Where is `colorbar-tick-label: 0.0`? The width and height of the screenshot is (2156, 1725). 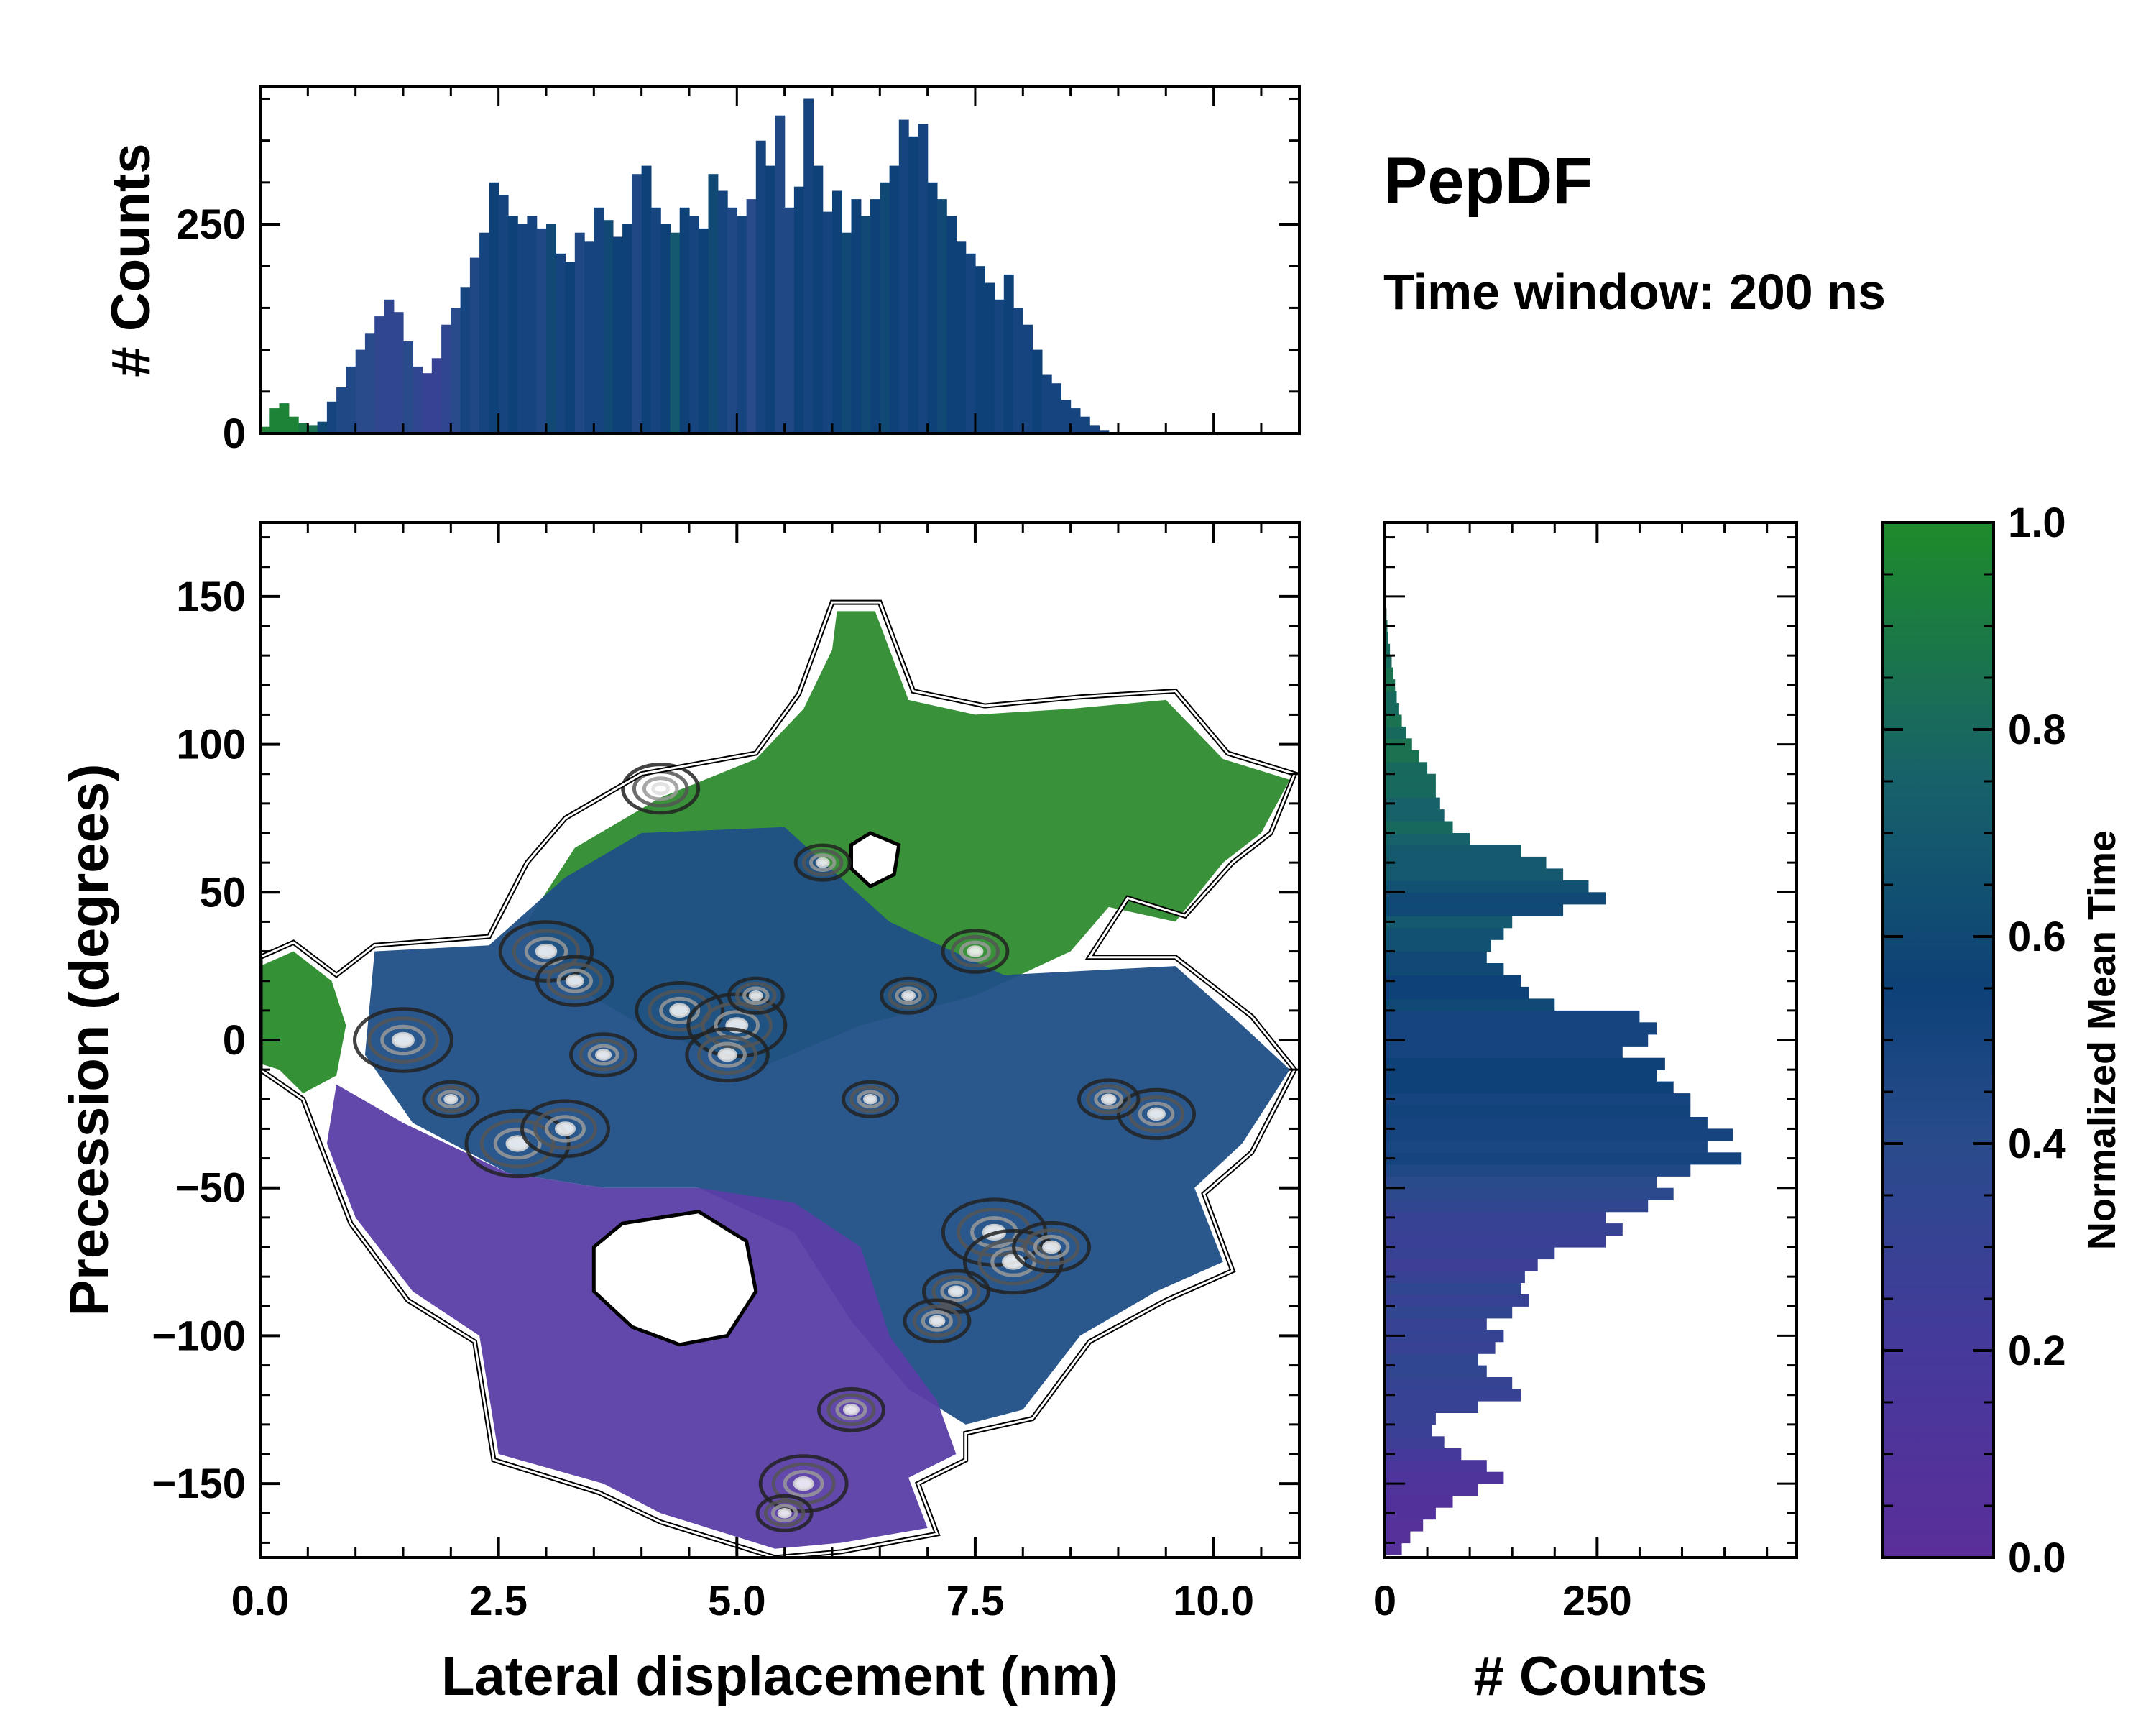
colorbar-tick-label: 0.0 is located at coordinates (2037, 1558).